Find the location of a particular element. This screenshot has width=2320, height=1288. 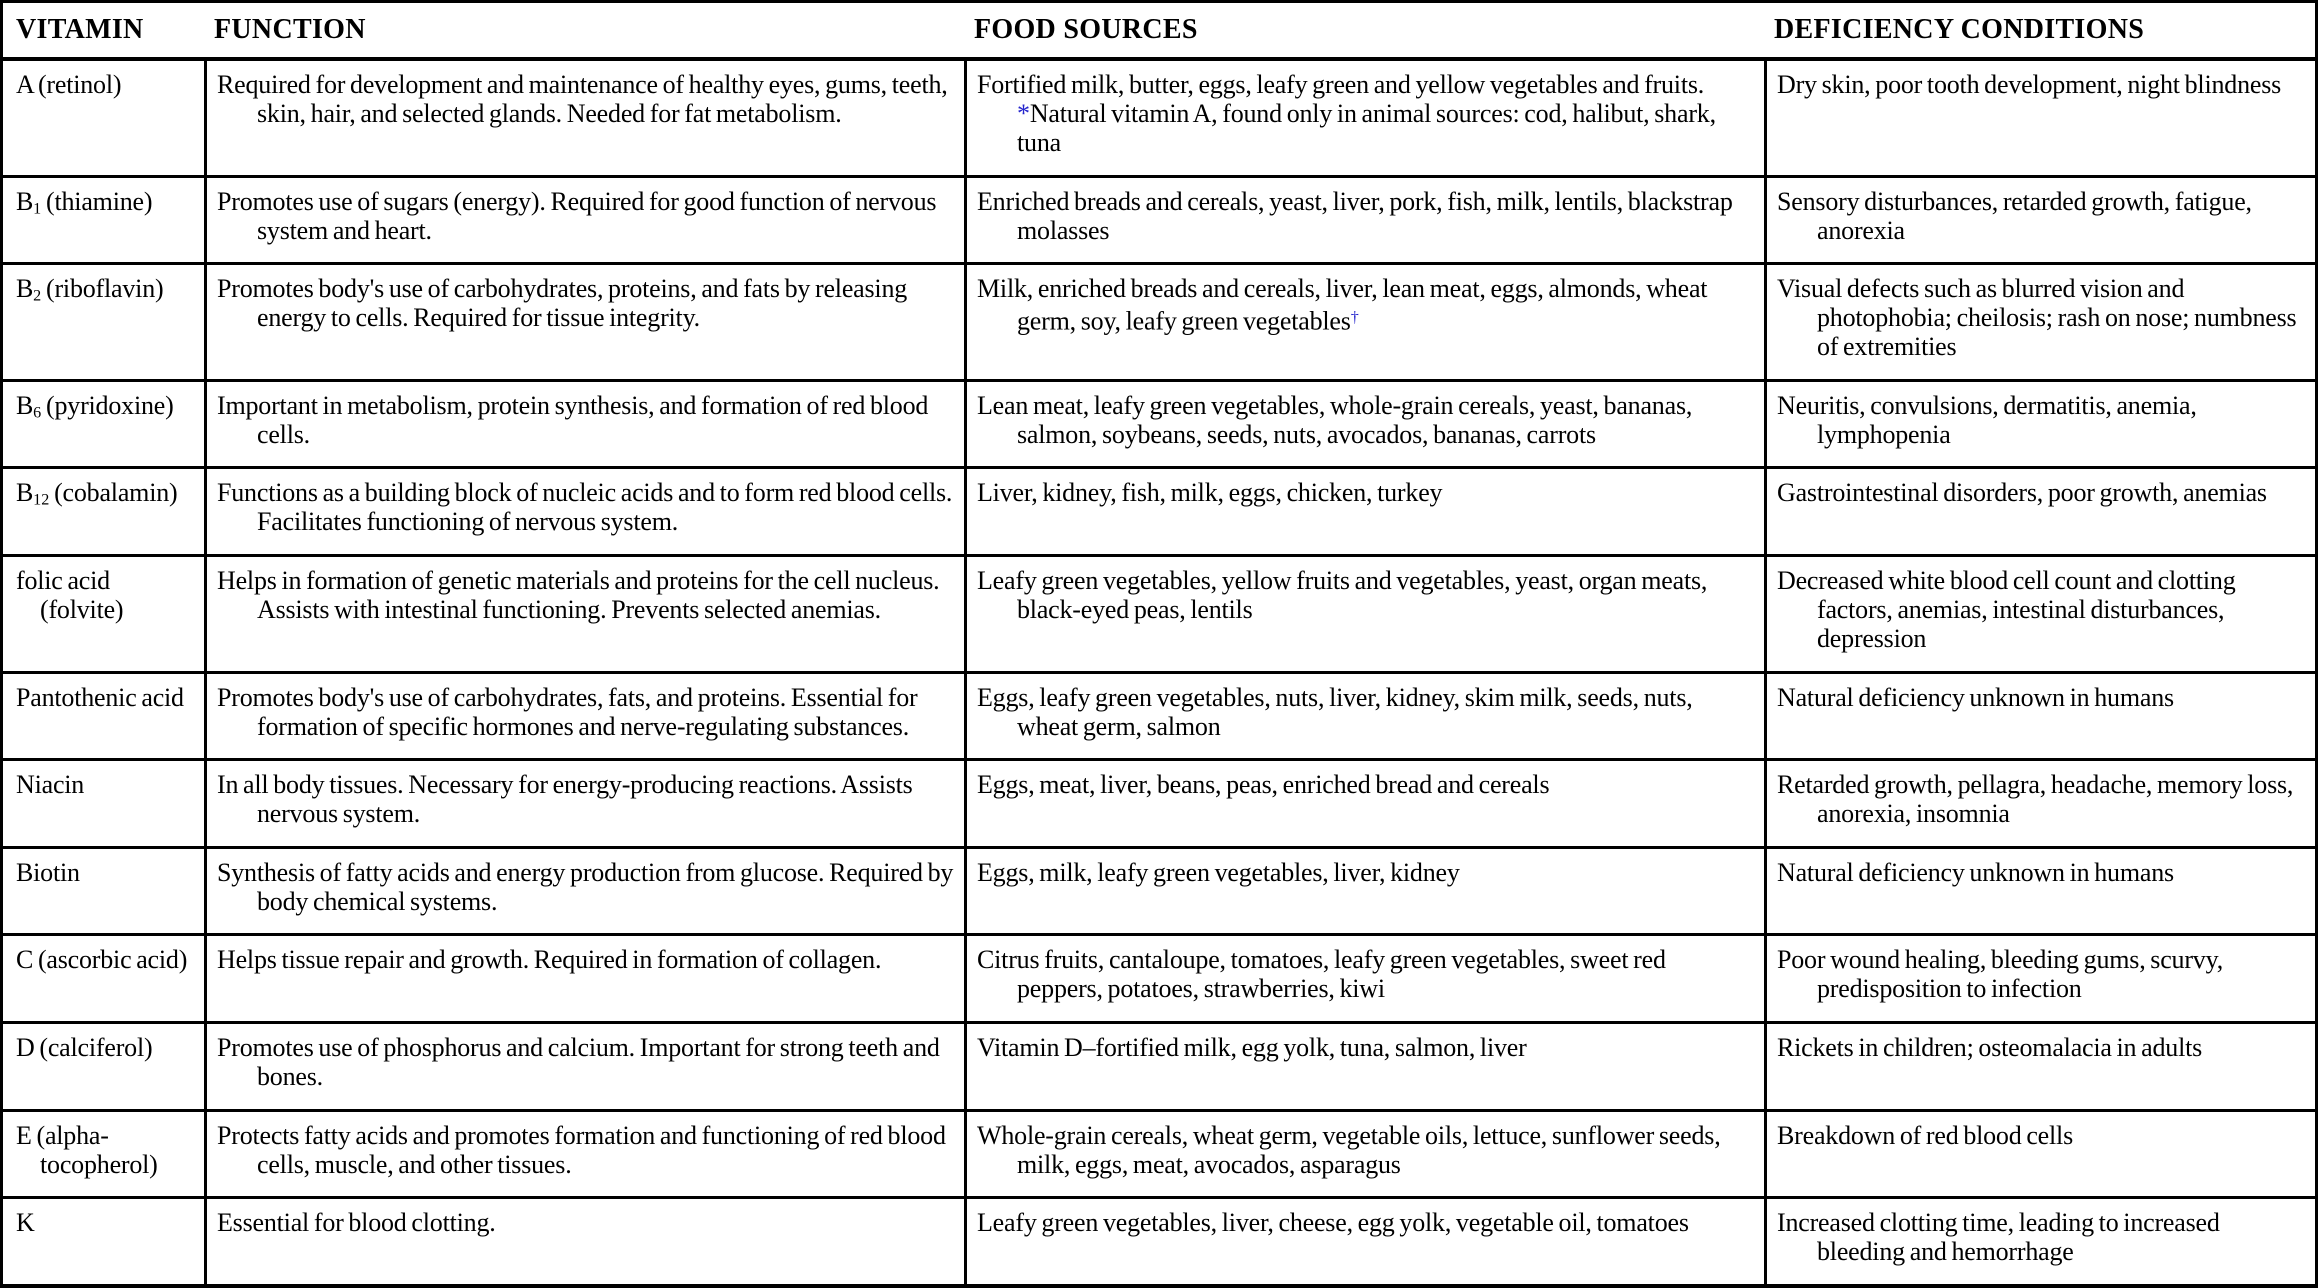

cell-deficiency: Natural deficiency unknown in humans is located at coordinates (2039, 891).